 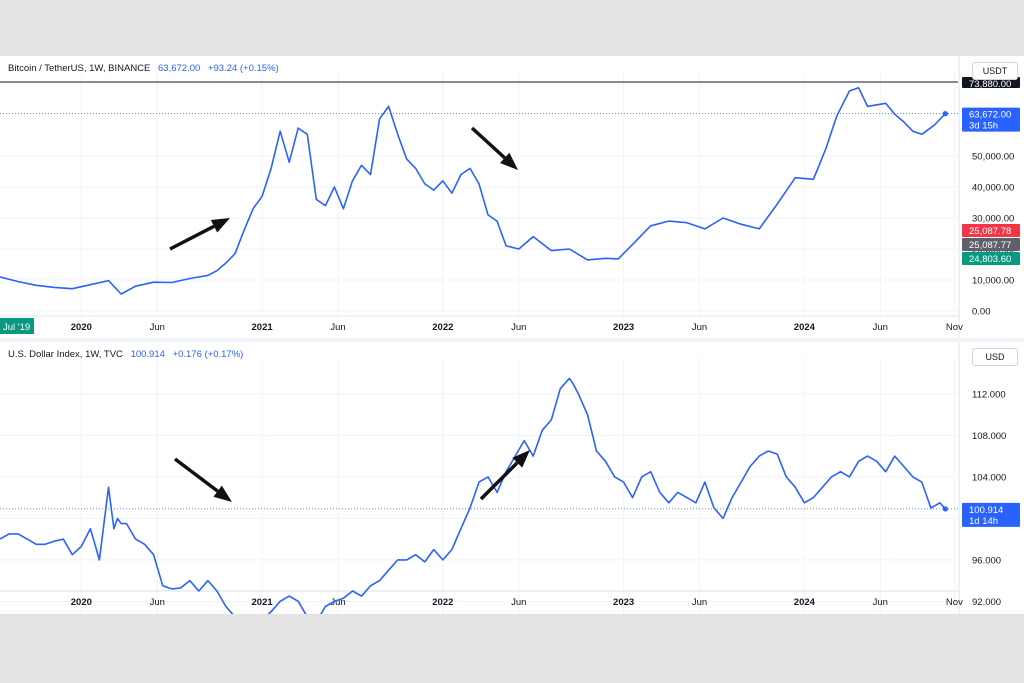 I want to click on bitcoin-gray-badge: 25,087.77, so click(x=991, y=244).